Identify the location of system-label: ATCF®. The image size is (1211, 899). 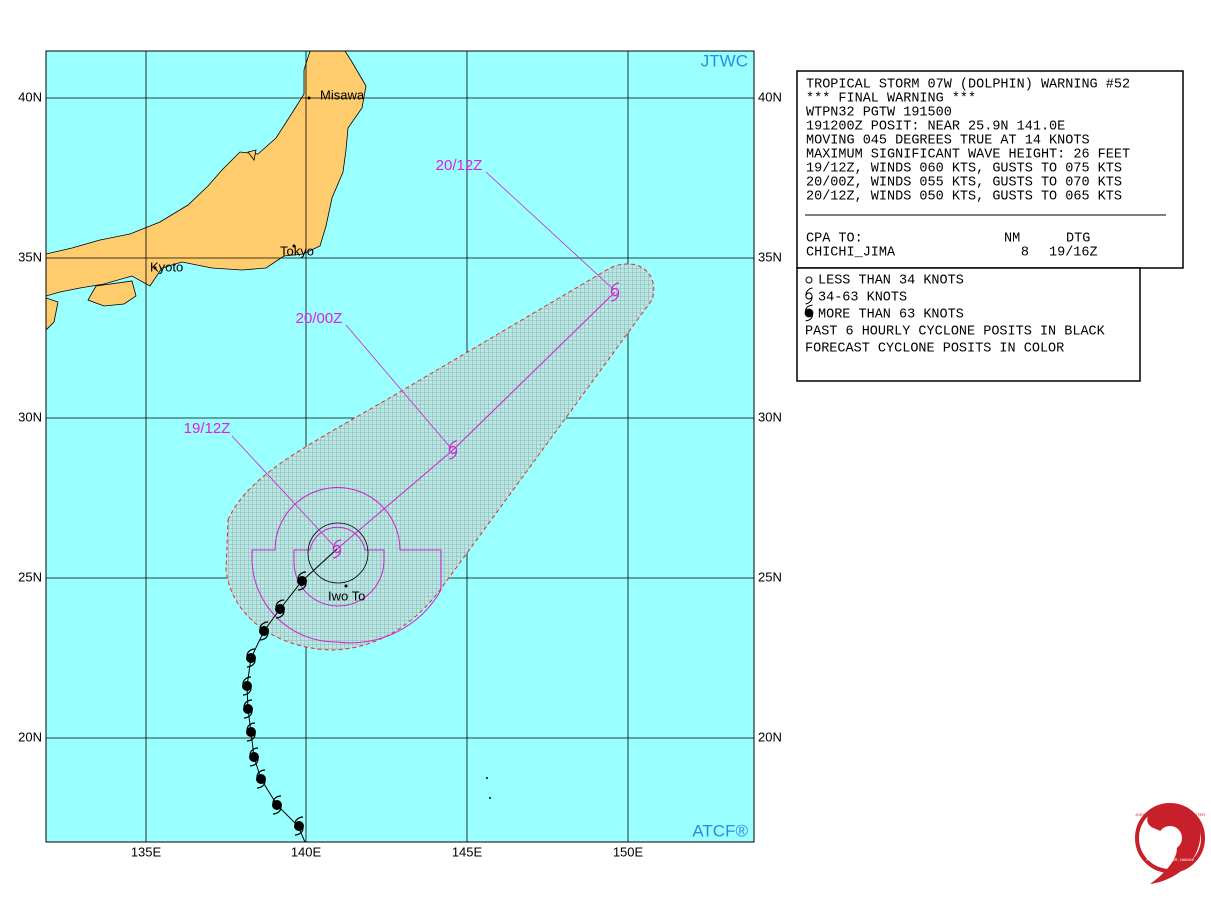
(720, 830).